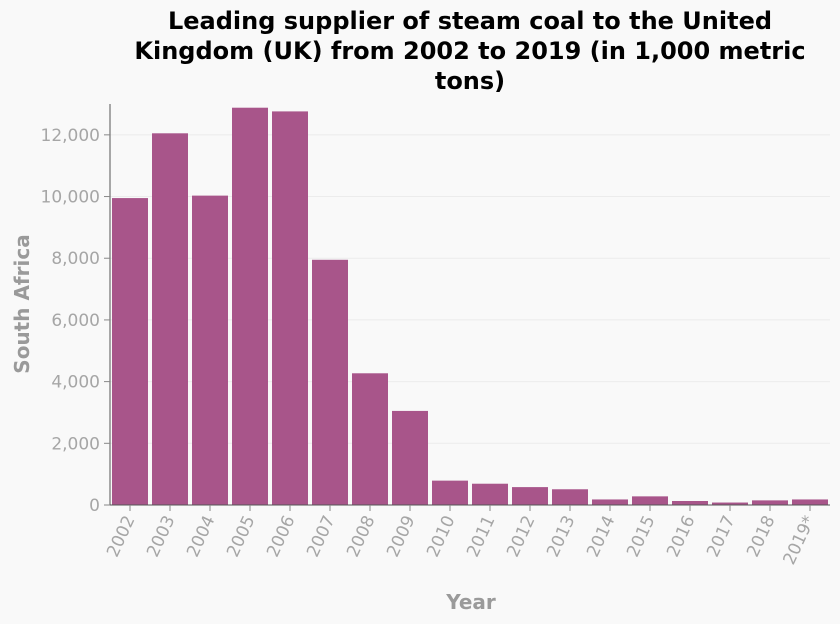 The width and height of the screenshot is (840, 624). Describe the element at coordinates (330, 382) in the screenshot. I see `bar-2007` at that location.